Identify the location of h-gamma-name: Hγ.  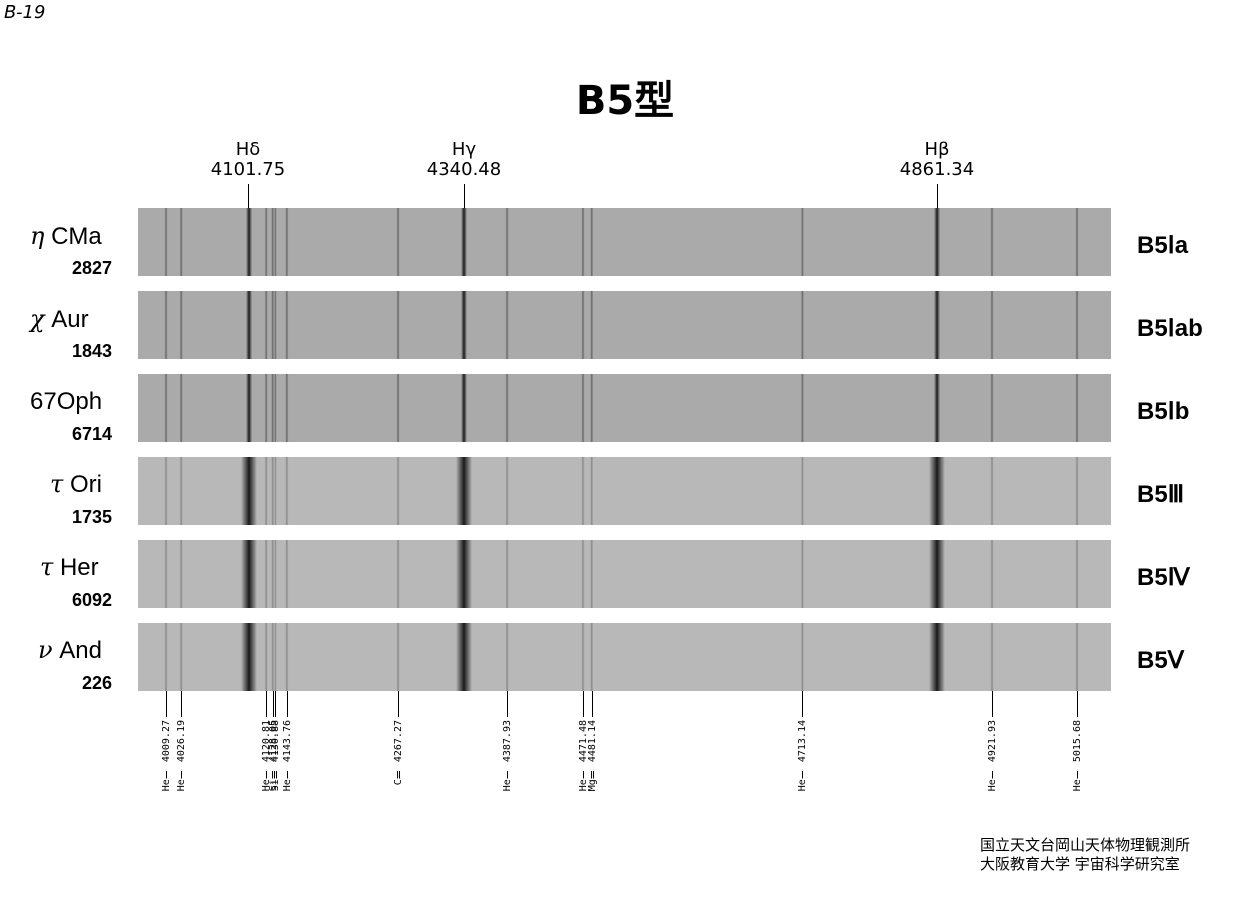
(464, 149).